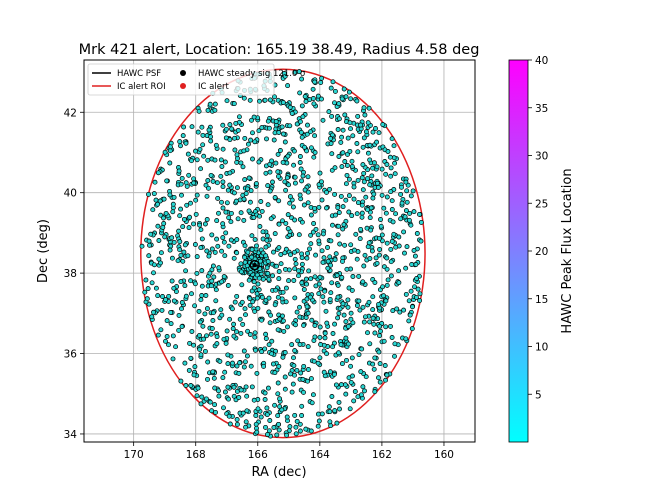  What do you see at coordinates (183, 86) in the screenshot?
I see `legend-ic-alert-swatch` at bounding box center [183, 86].